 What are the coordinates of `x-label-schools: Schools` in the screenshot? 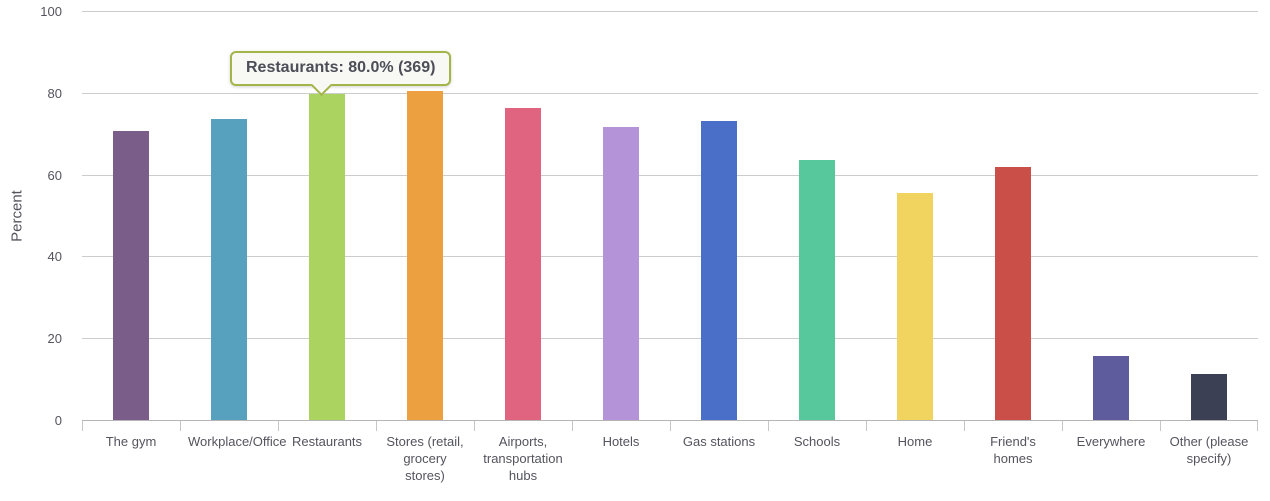 It's located at (817, 441).